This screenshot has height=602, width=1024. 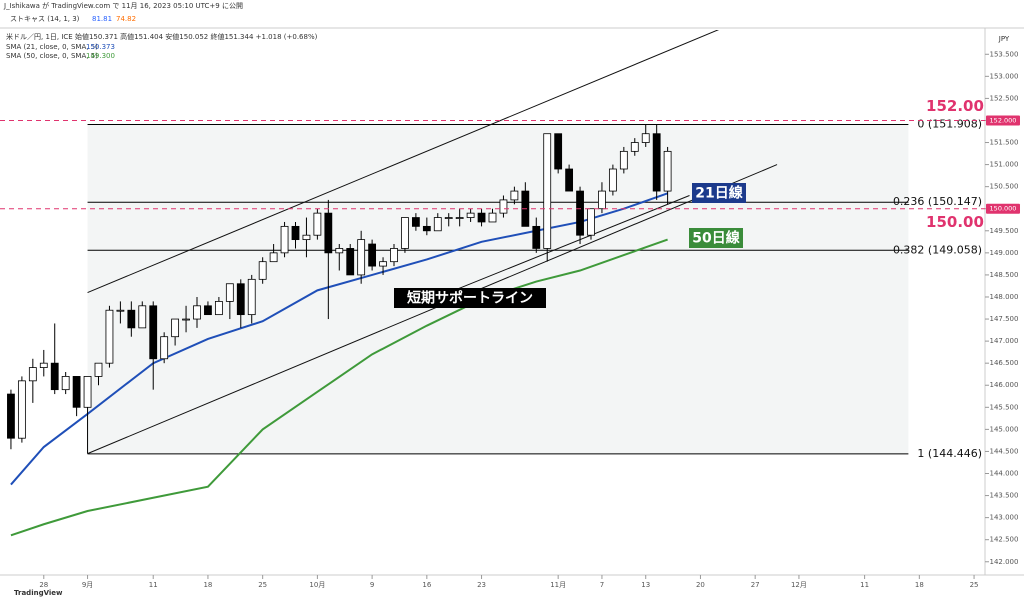 What do you see at coordinates (937, 201) in the screenshot?
I see `fib-label: 0.236 (150.147)` at bounding box center [937, 201].